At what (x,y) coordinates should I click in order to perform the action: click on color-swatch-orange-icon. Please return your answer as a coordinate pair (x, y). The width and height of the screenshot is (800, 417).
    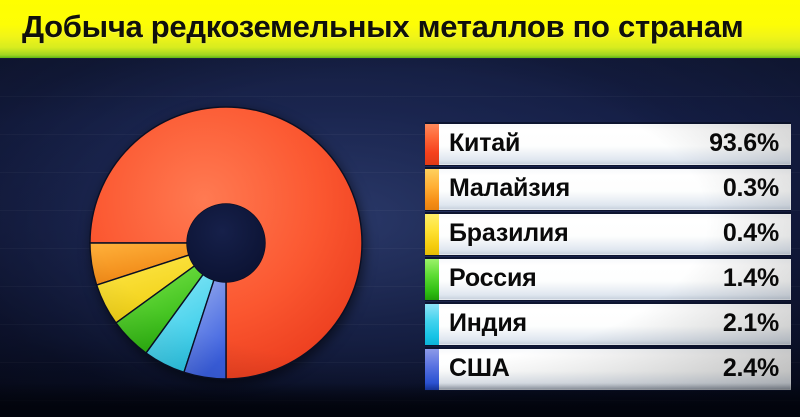
    Looking at the image, I should click on (432, 189).